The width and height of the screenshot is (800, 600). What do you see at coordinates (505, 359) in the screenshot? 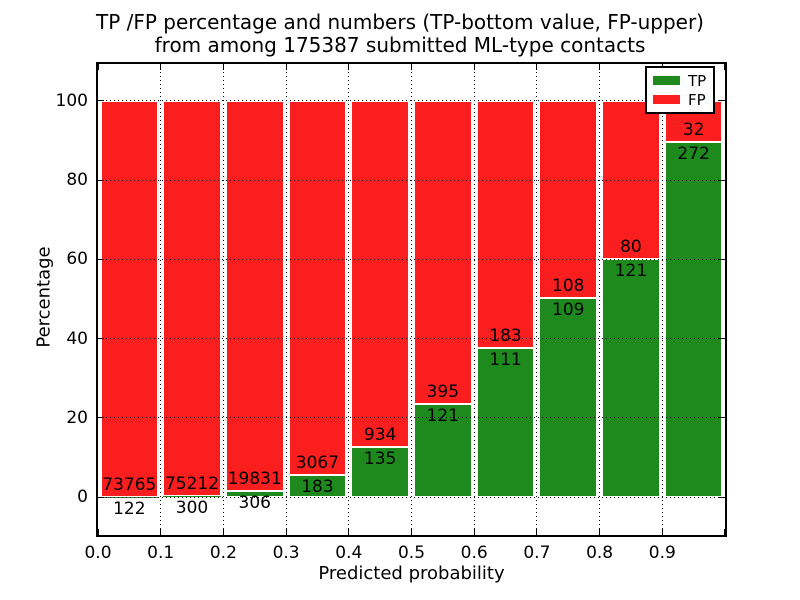
I see `bar-tp-count-label: 111` at bounding box center [505, 359].